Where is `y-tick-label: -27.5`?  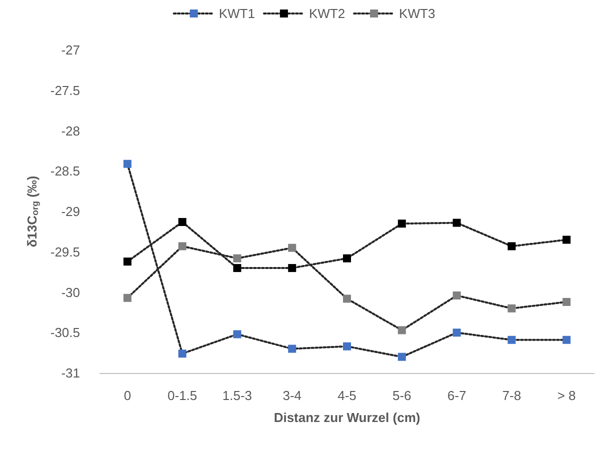
y-tick-label: -27.5 is located at coordinates (65, 90).